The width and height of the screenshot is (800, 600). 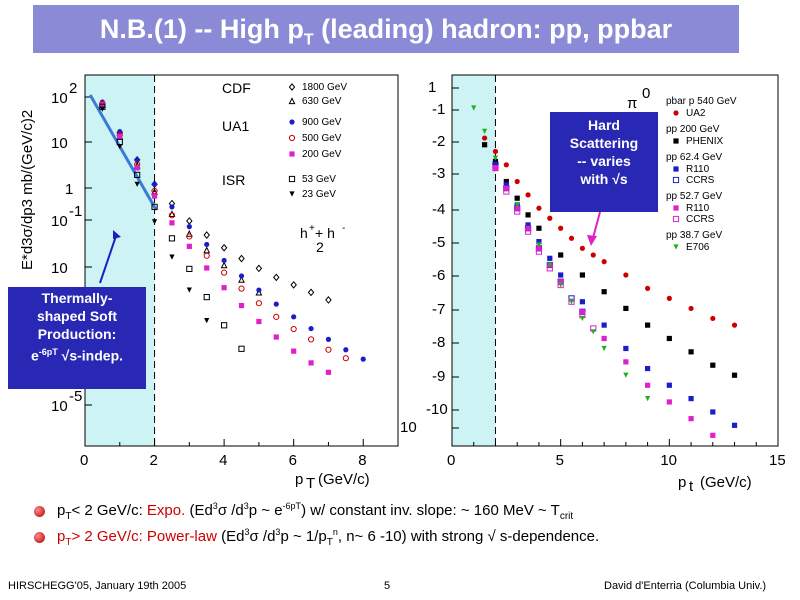 What do you see at coordinates (693, 129) in the screenshot?
I see `right-legend-group-label: pp 200 GeV` at bounding box center [693, 129].